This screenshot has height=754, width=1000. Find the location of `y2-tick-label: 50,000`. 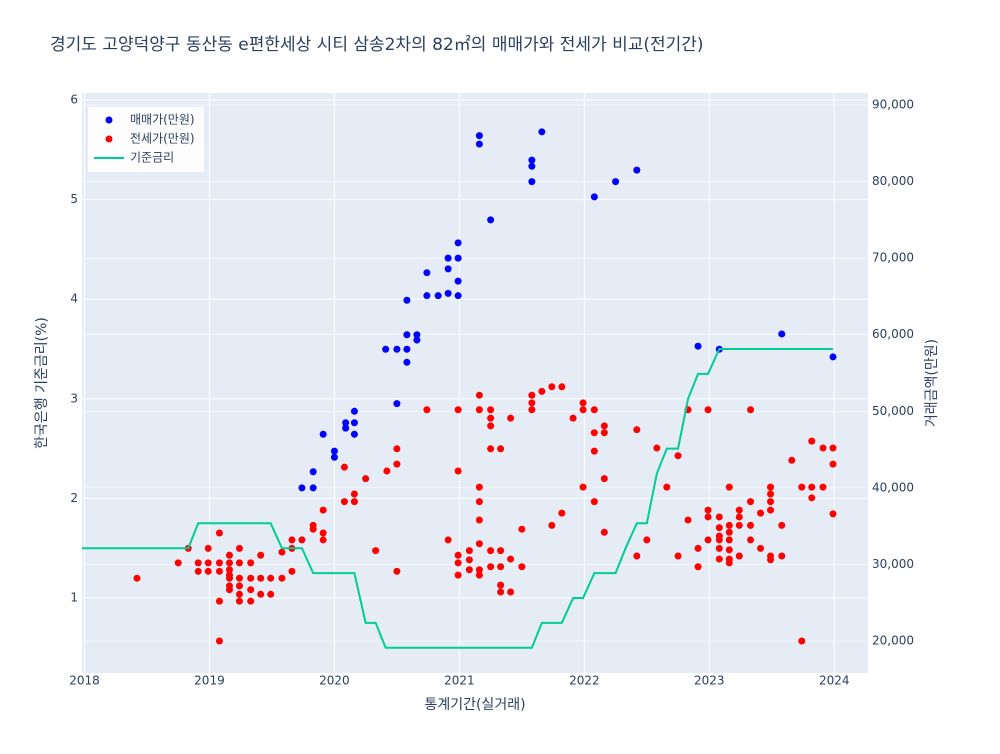

y2-tick-label: 50,000 is located at coordinates (893, 411).